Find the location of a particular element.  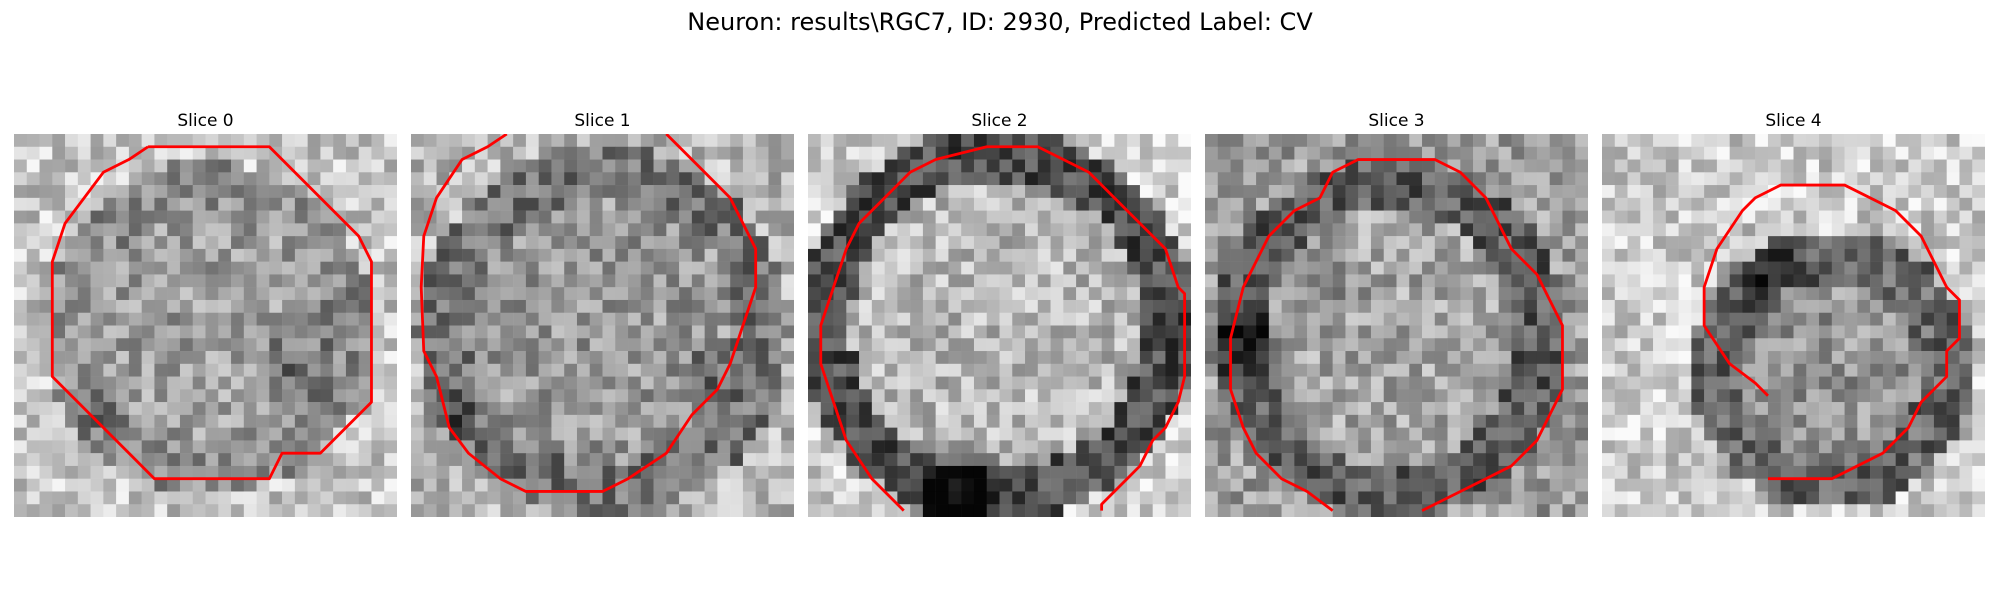

slice-panel-3: Slice 3 is located at coordinates (1396, 312).